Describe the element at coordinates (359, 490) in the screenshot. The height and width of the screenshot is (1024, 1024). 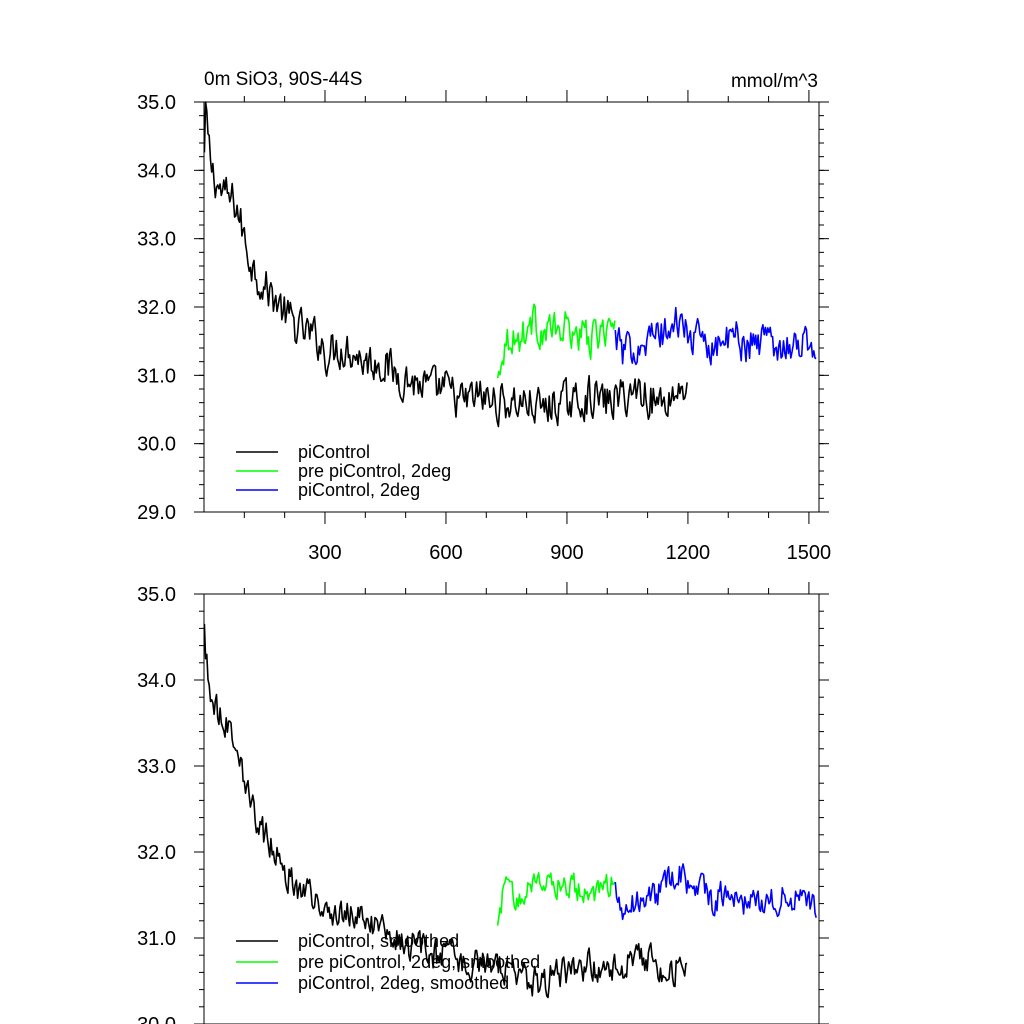
I see `legend-label-picontrol-2deg: piControl, 2deg` at that location.